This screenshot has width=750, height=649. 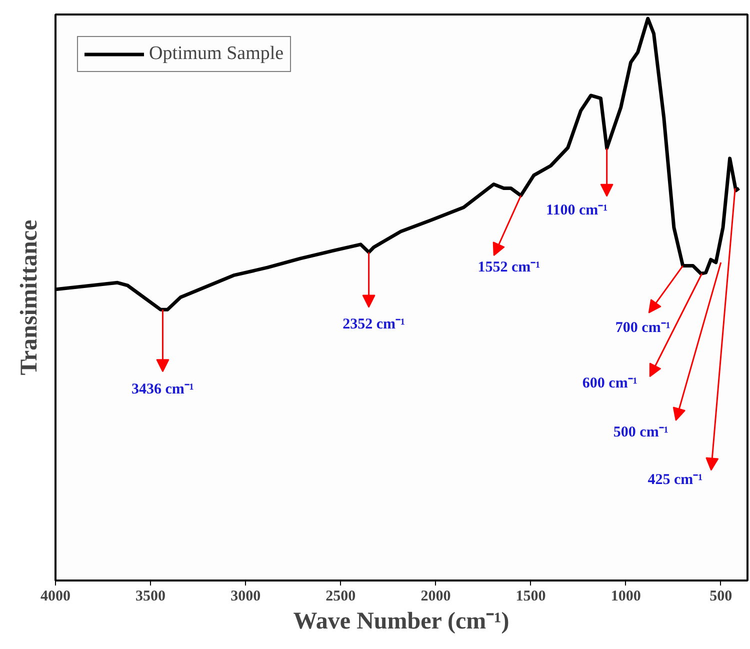 What do you see at coordinates (721, 596) in the screenshot?
I see `x-tick-label: 500` at bounding box center [721, 596].